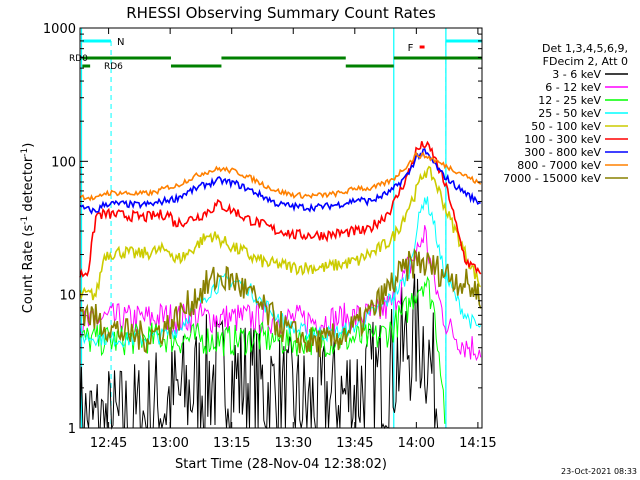  I want to click on x-axis-label: Start Time (28-Nov-04 12:38:02), so click(281, 464).